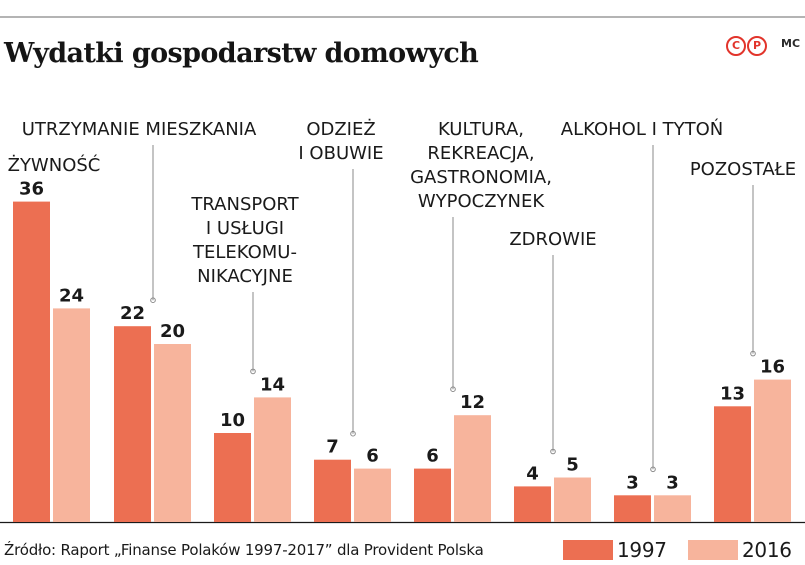 Image resolution: width=805 pixels, height=565 pixels. I want to click on data-label-2016: 14, so click(272, 384).